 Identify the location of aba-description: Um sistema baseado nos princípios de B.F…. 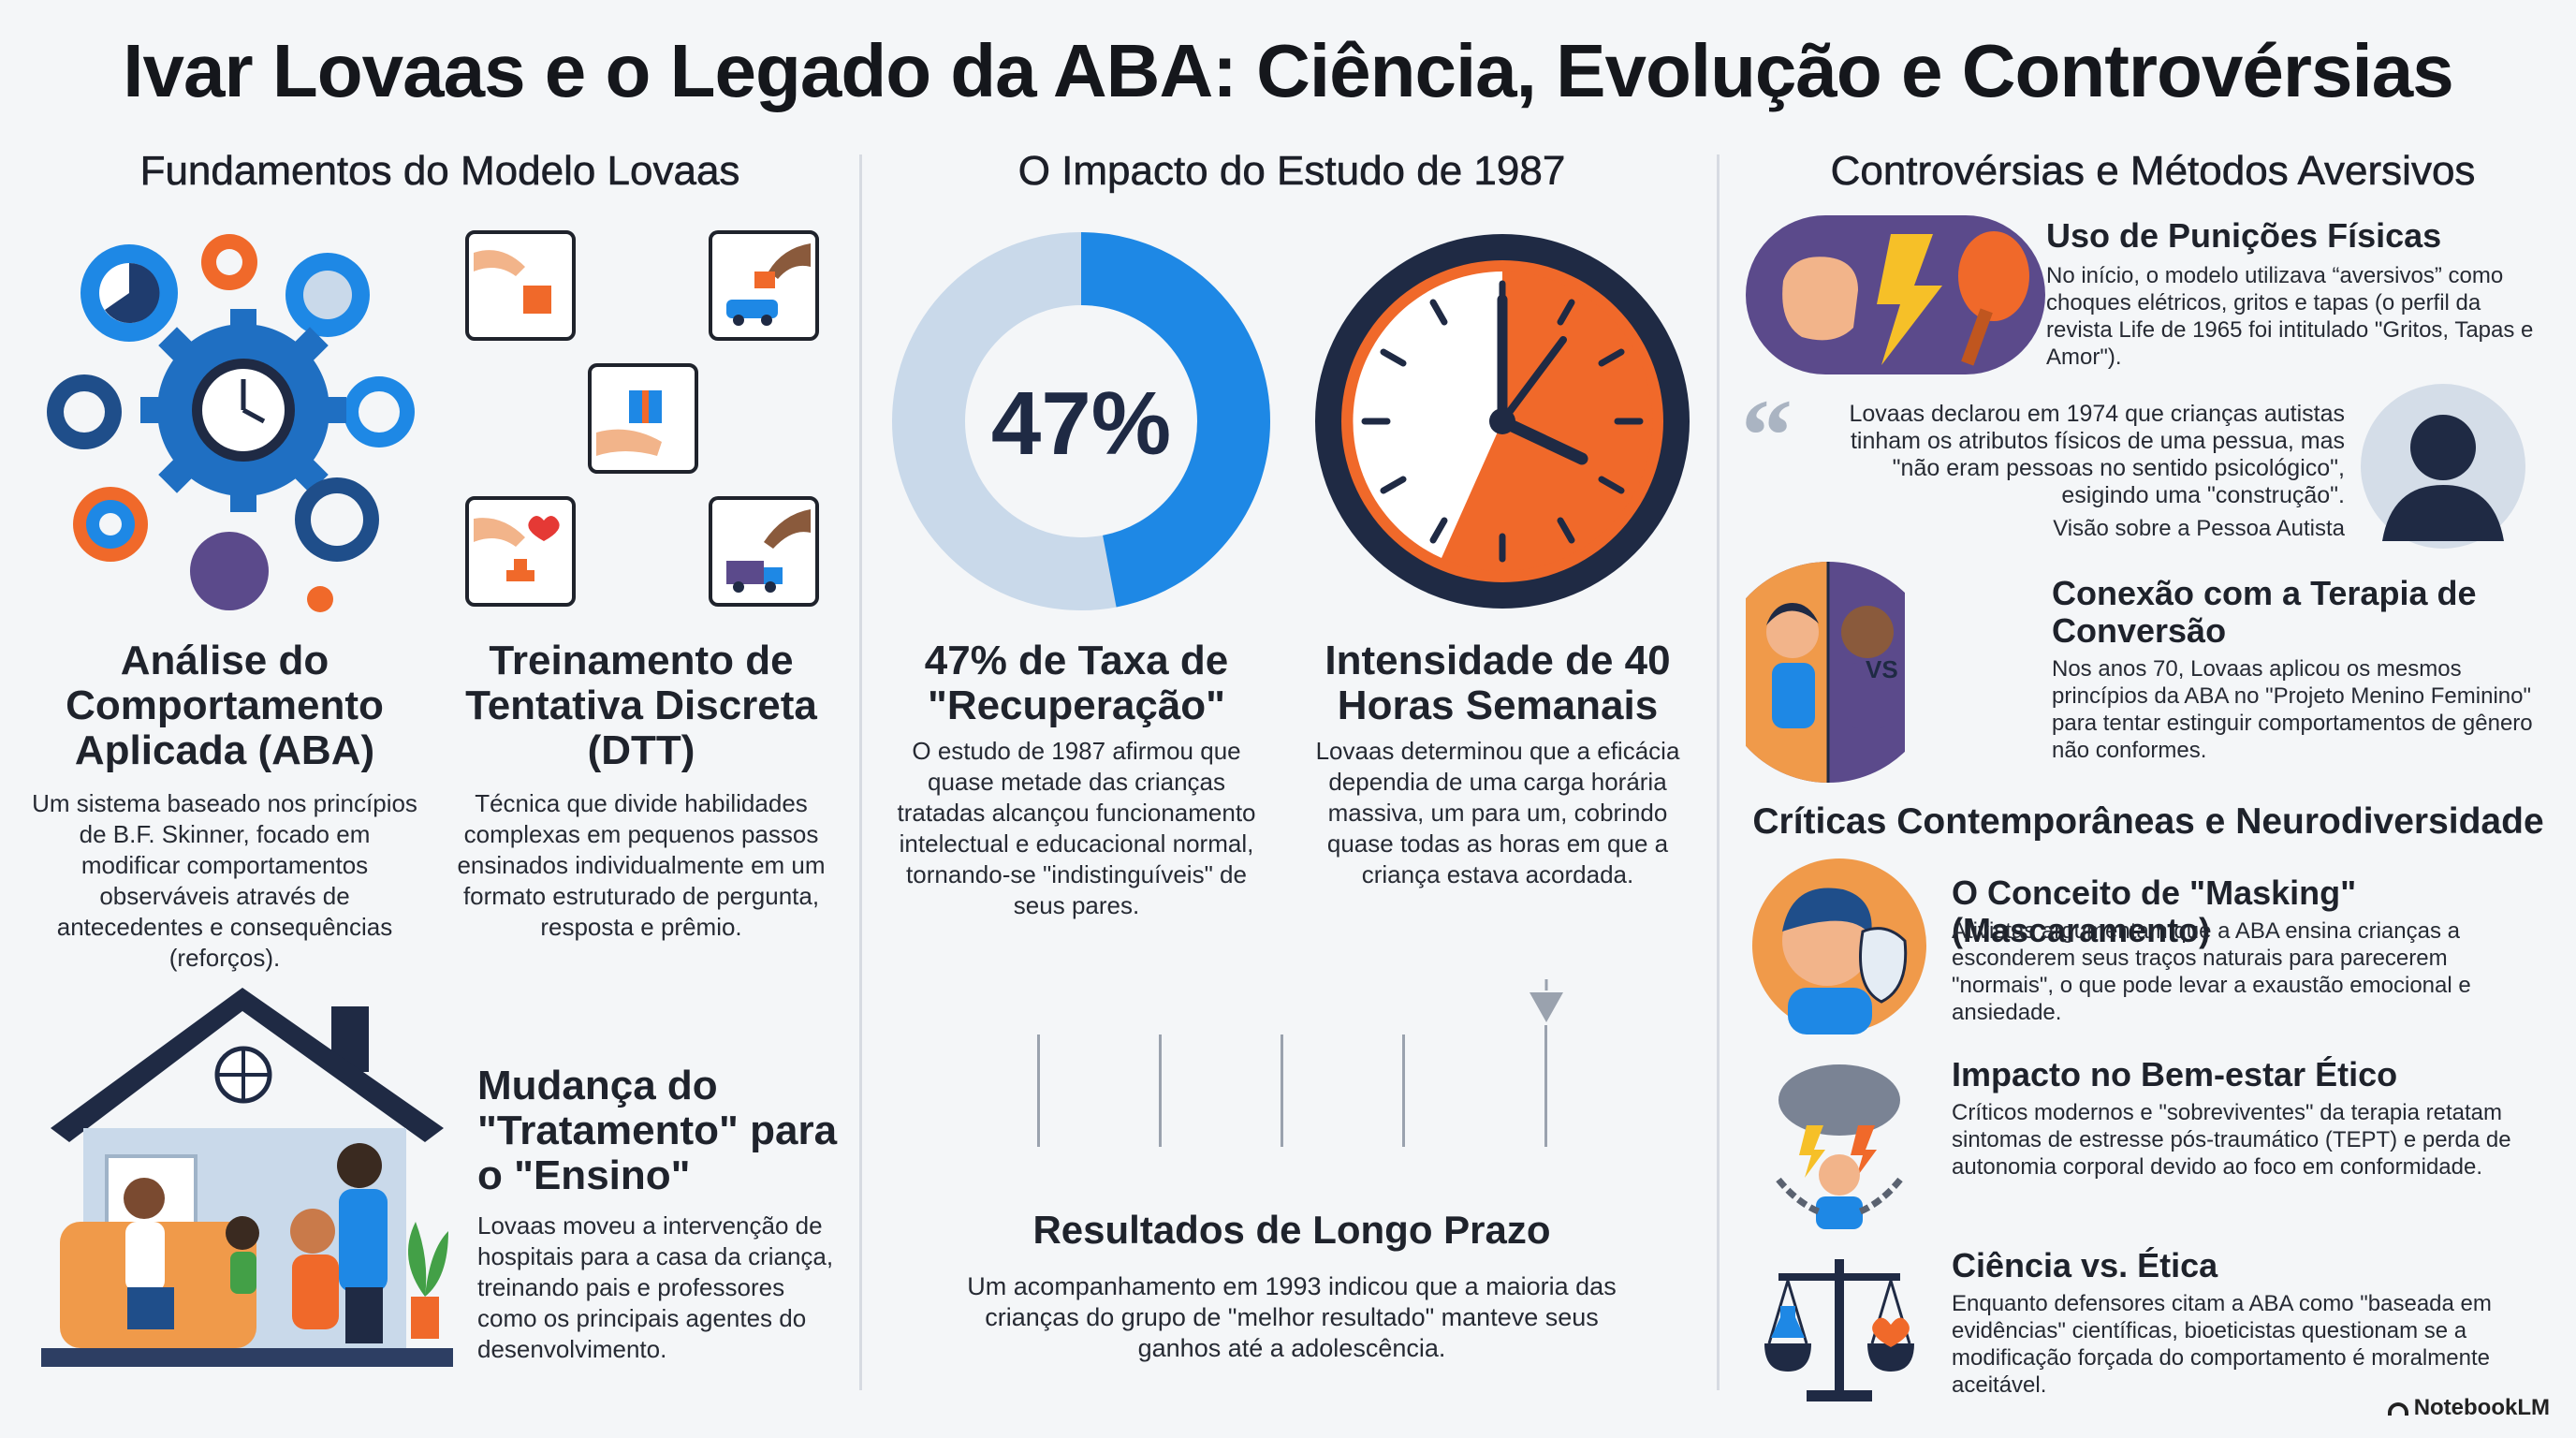
(224, 880).